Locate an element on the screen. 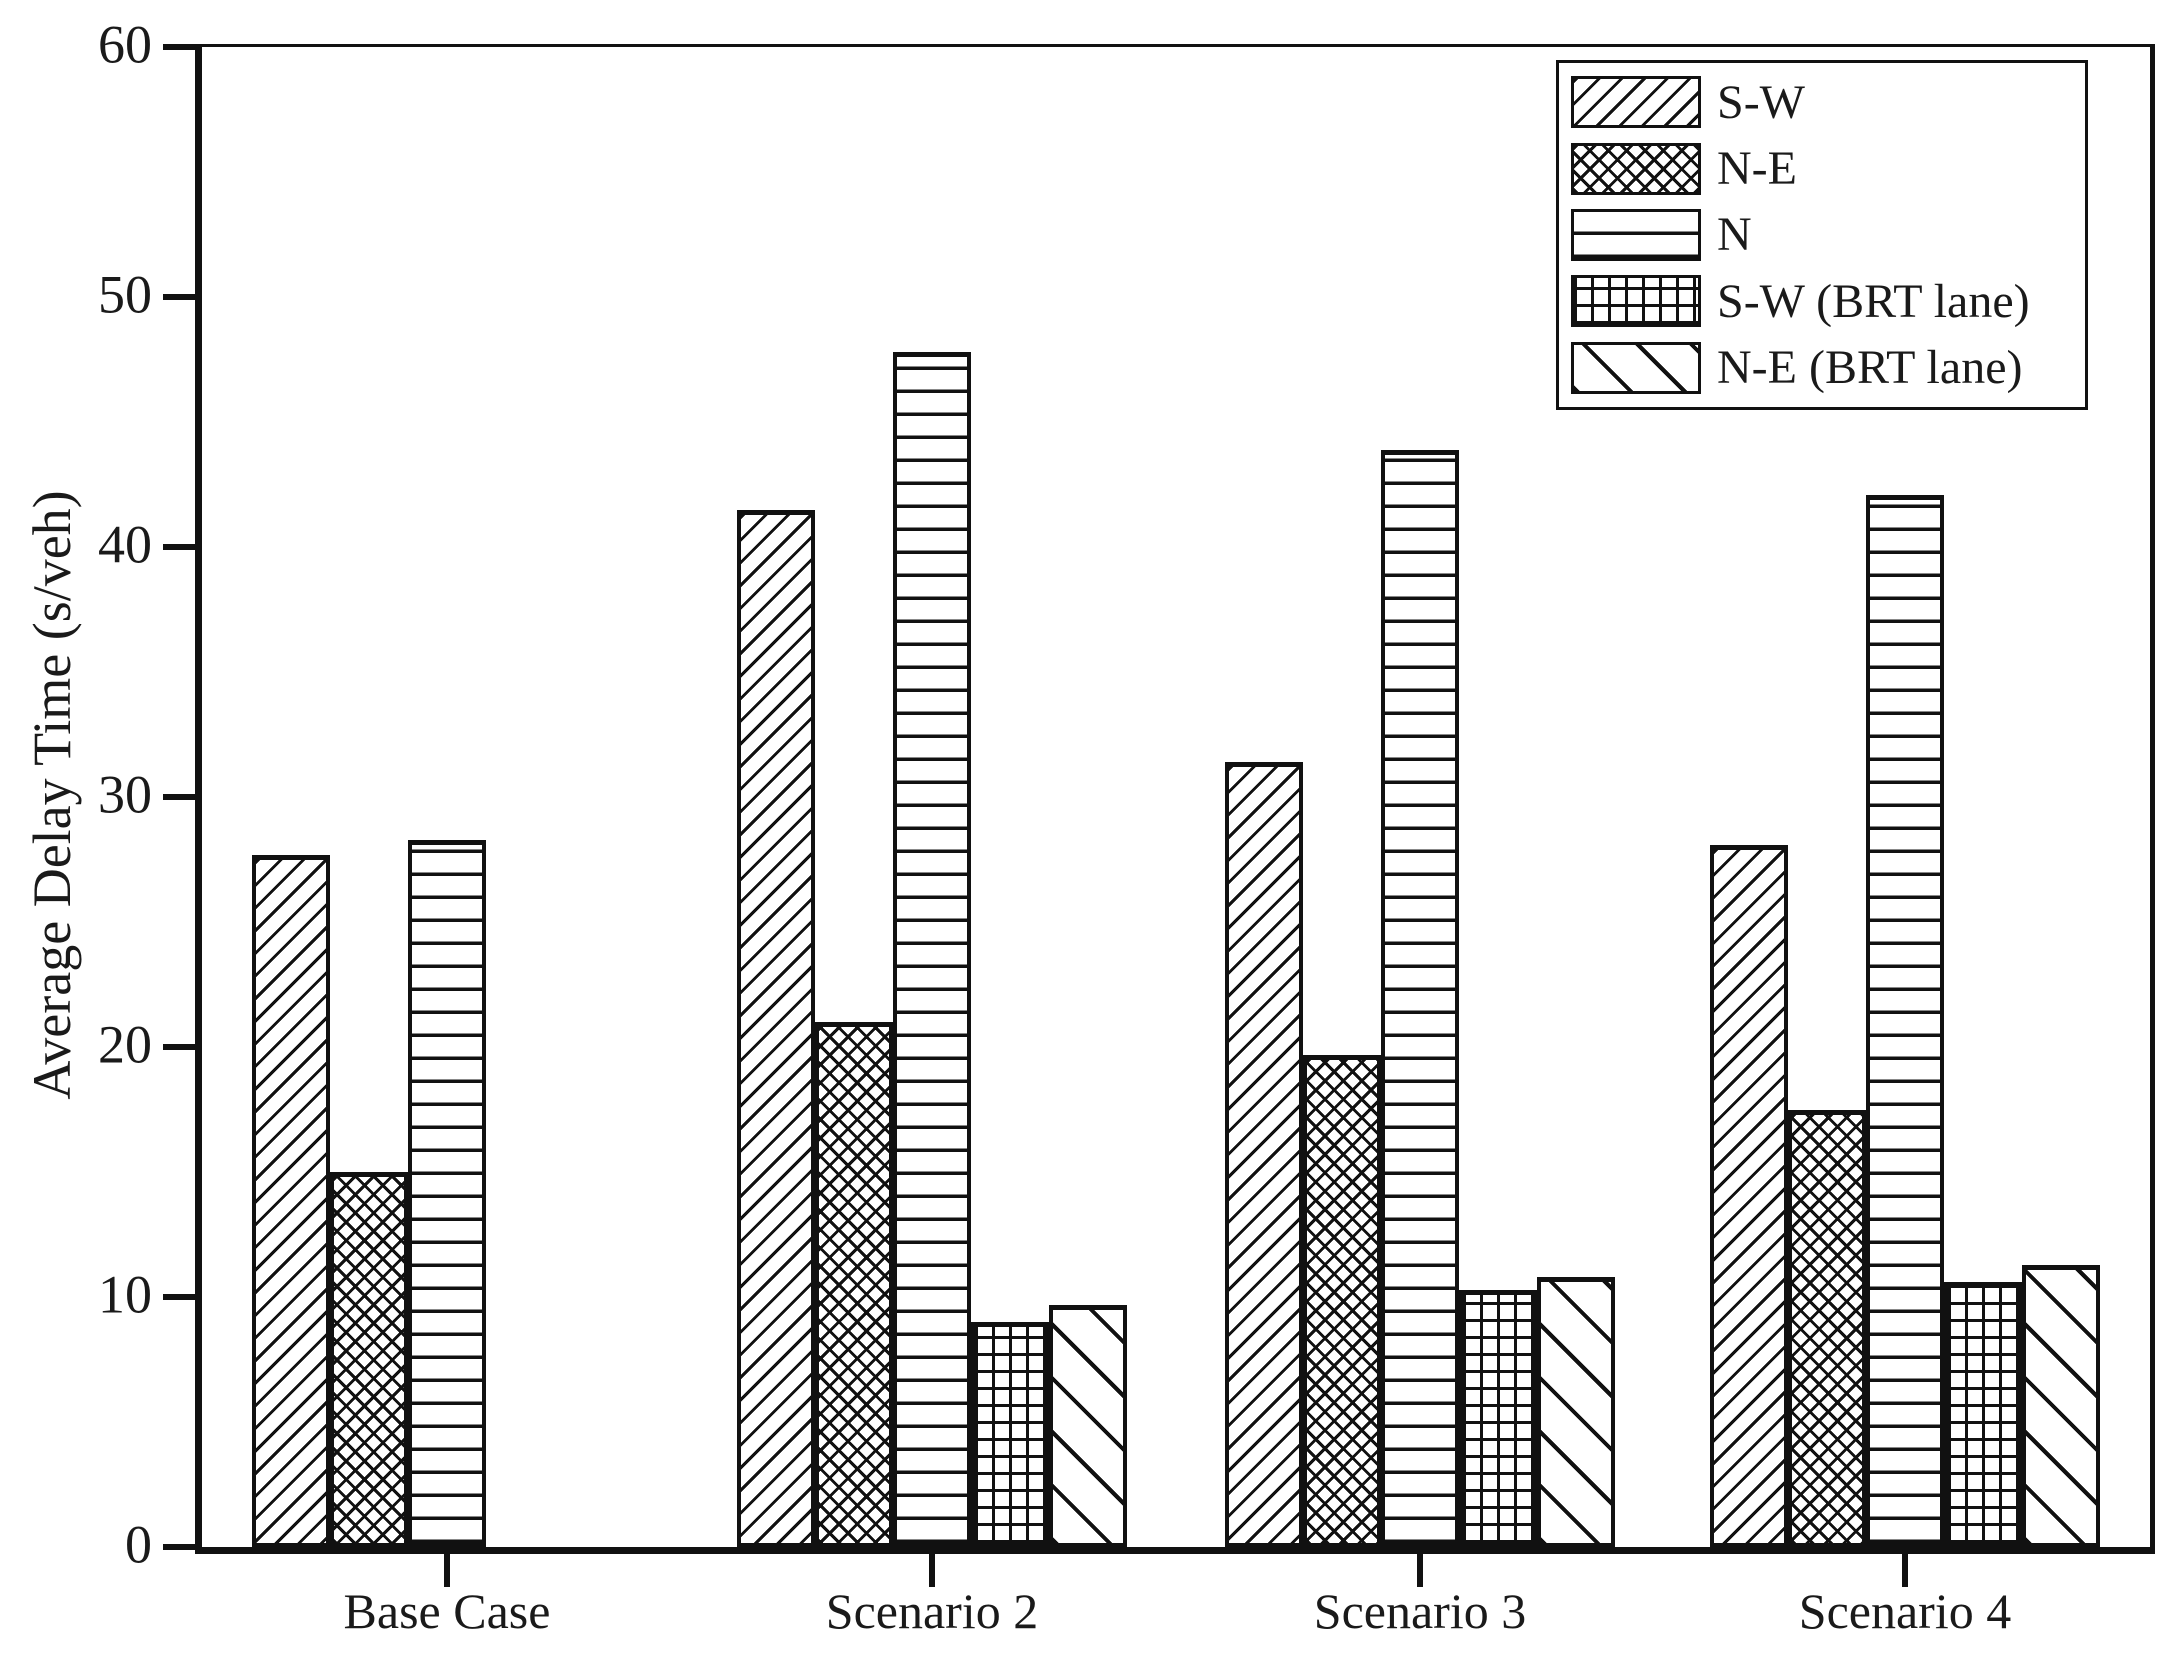 The width and height of the screenshot is (2180, 1665). legend-item-ne-brt: N-E (BRT lane) is located at coordinates (1822, 367).